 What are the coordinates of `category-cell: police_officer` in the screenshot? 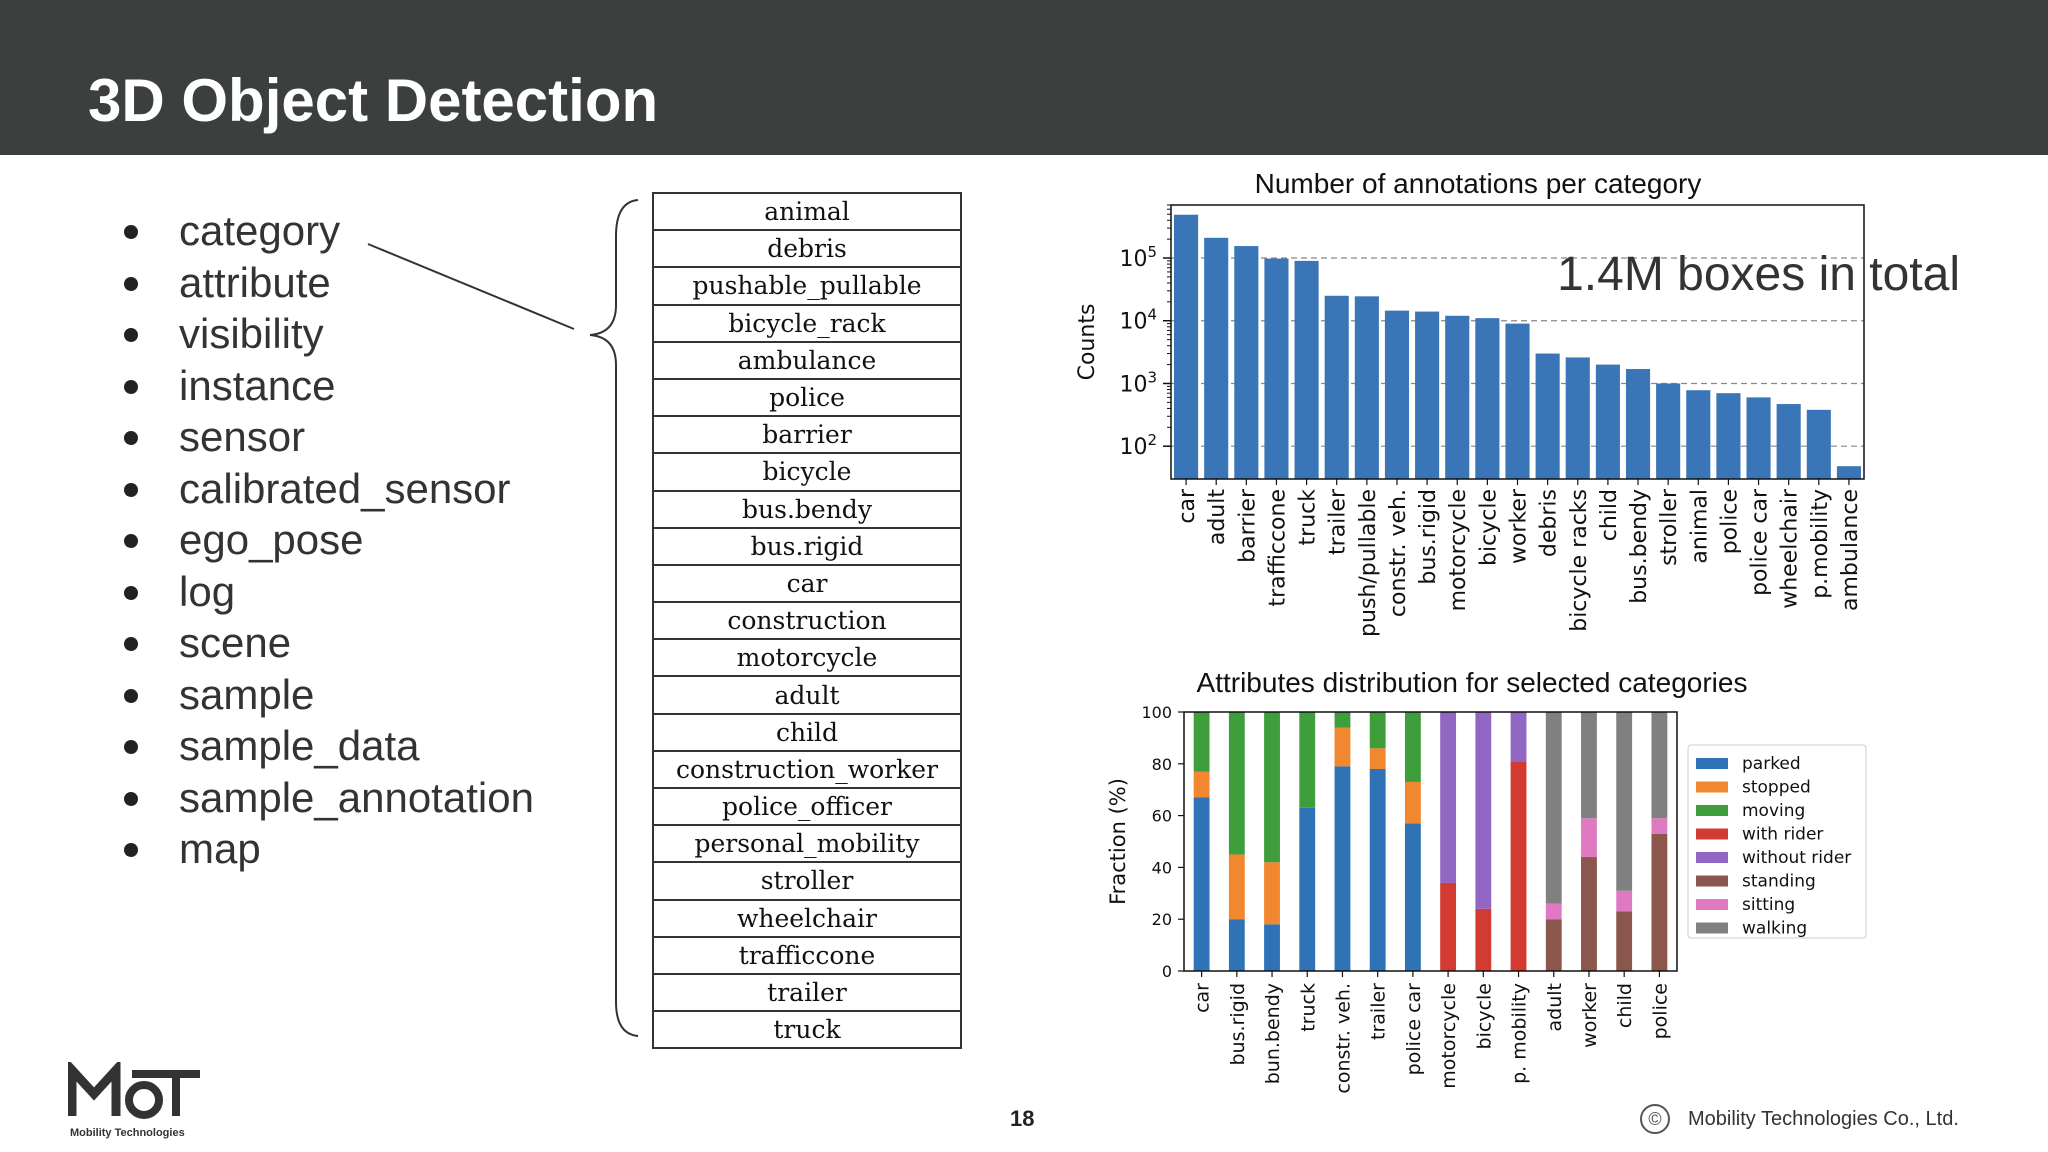 It's located at (807, 806).